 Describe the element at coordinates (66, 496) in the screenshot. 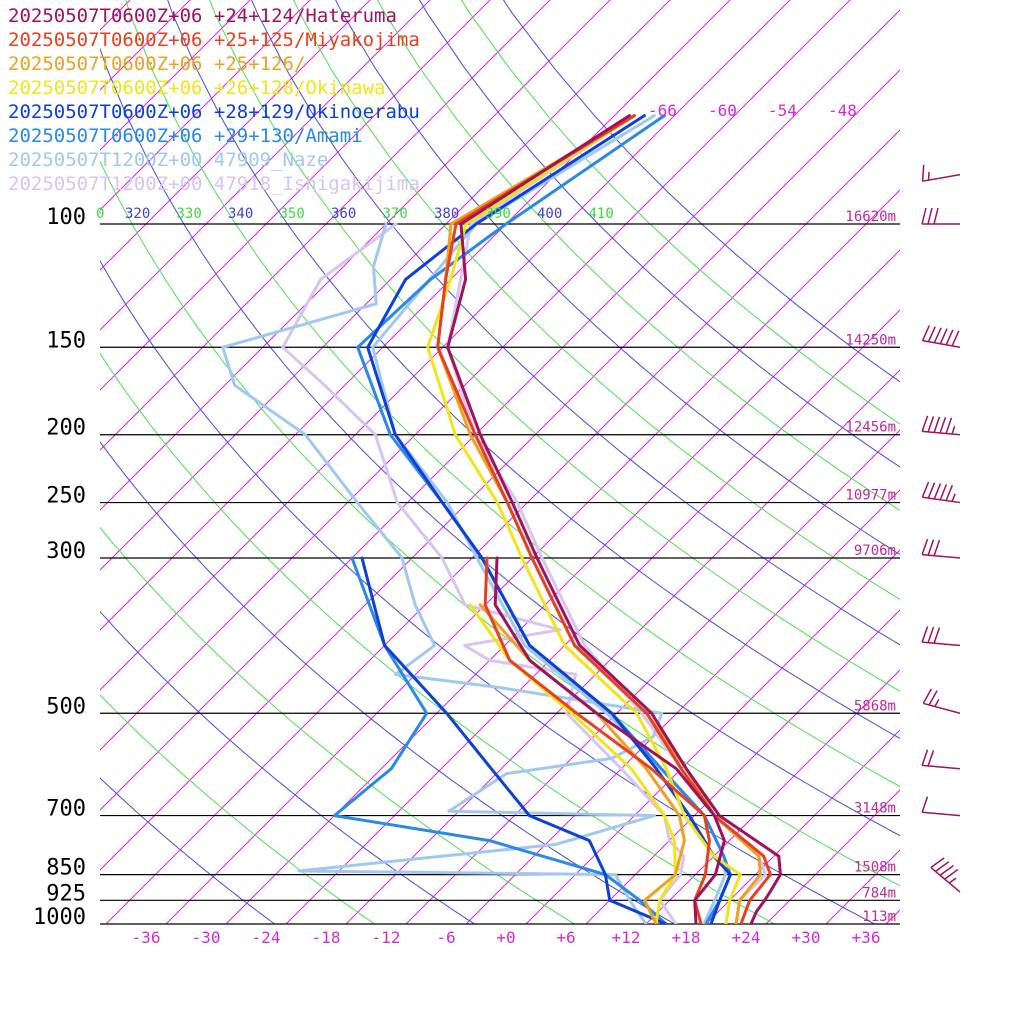

I see `pressure-label: 250` at that location.